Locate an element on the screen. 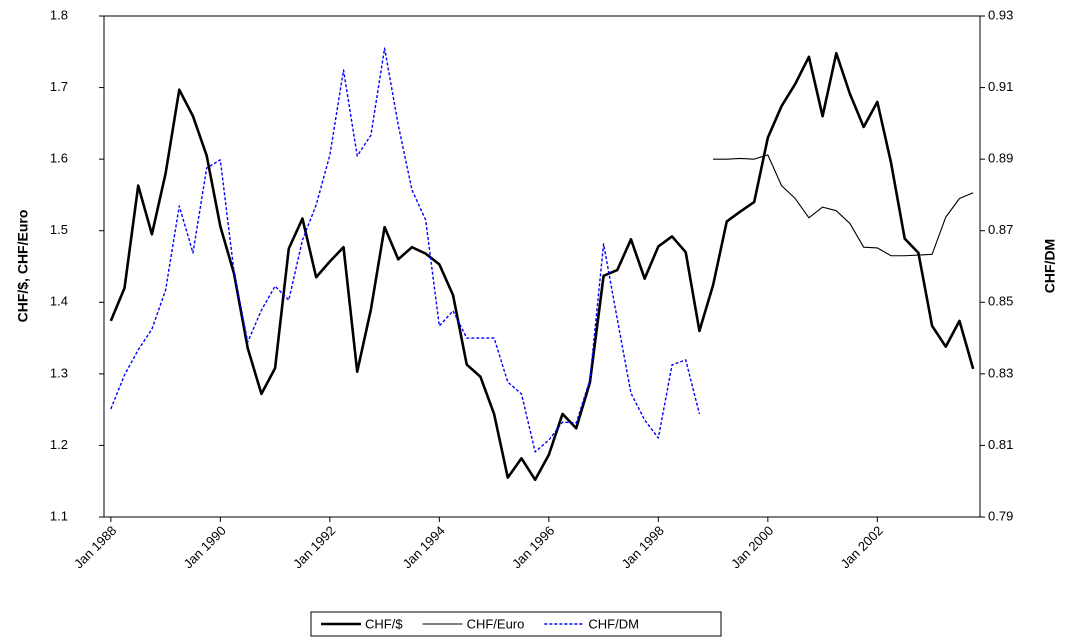 The width and height of the screenshot is (1065, 637). x-tick-label: Jan 2002 is located at coordinates (861, 547).